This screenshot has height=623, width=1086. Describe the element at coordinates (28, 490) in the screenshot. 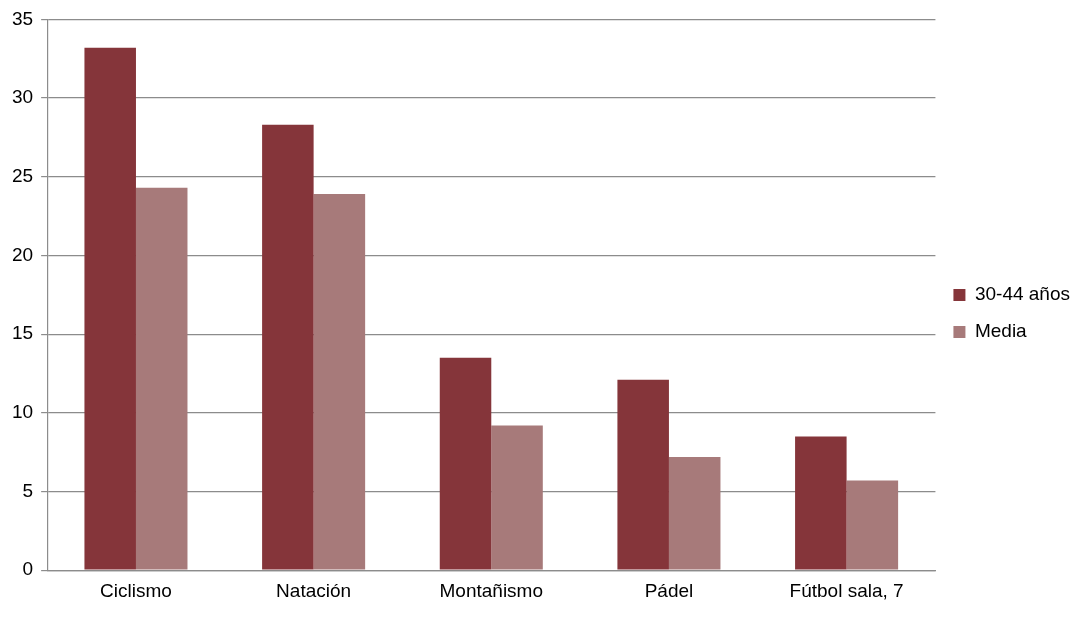

I see `y-tick-label: 5` at that location.